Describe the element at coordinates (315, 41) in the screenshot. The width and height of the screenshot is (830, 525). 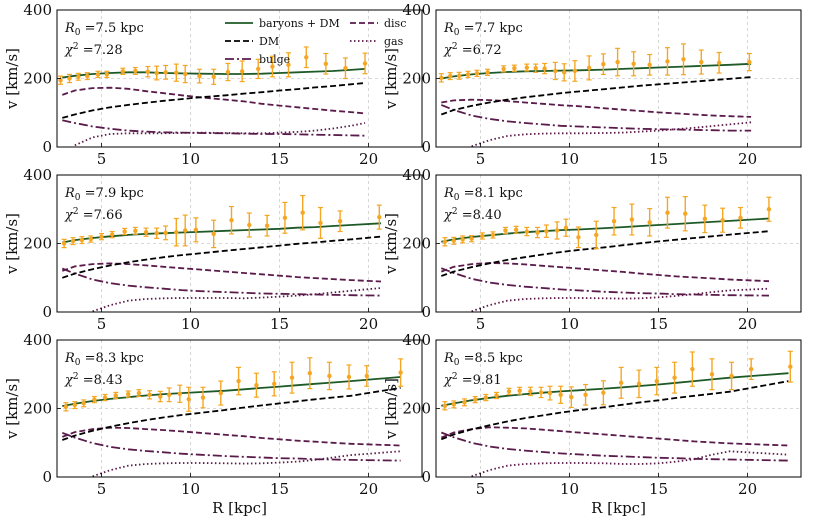
I see `legend: baryons + DM DM bulge disc gas` at that location.